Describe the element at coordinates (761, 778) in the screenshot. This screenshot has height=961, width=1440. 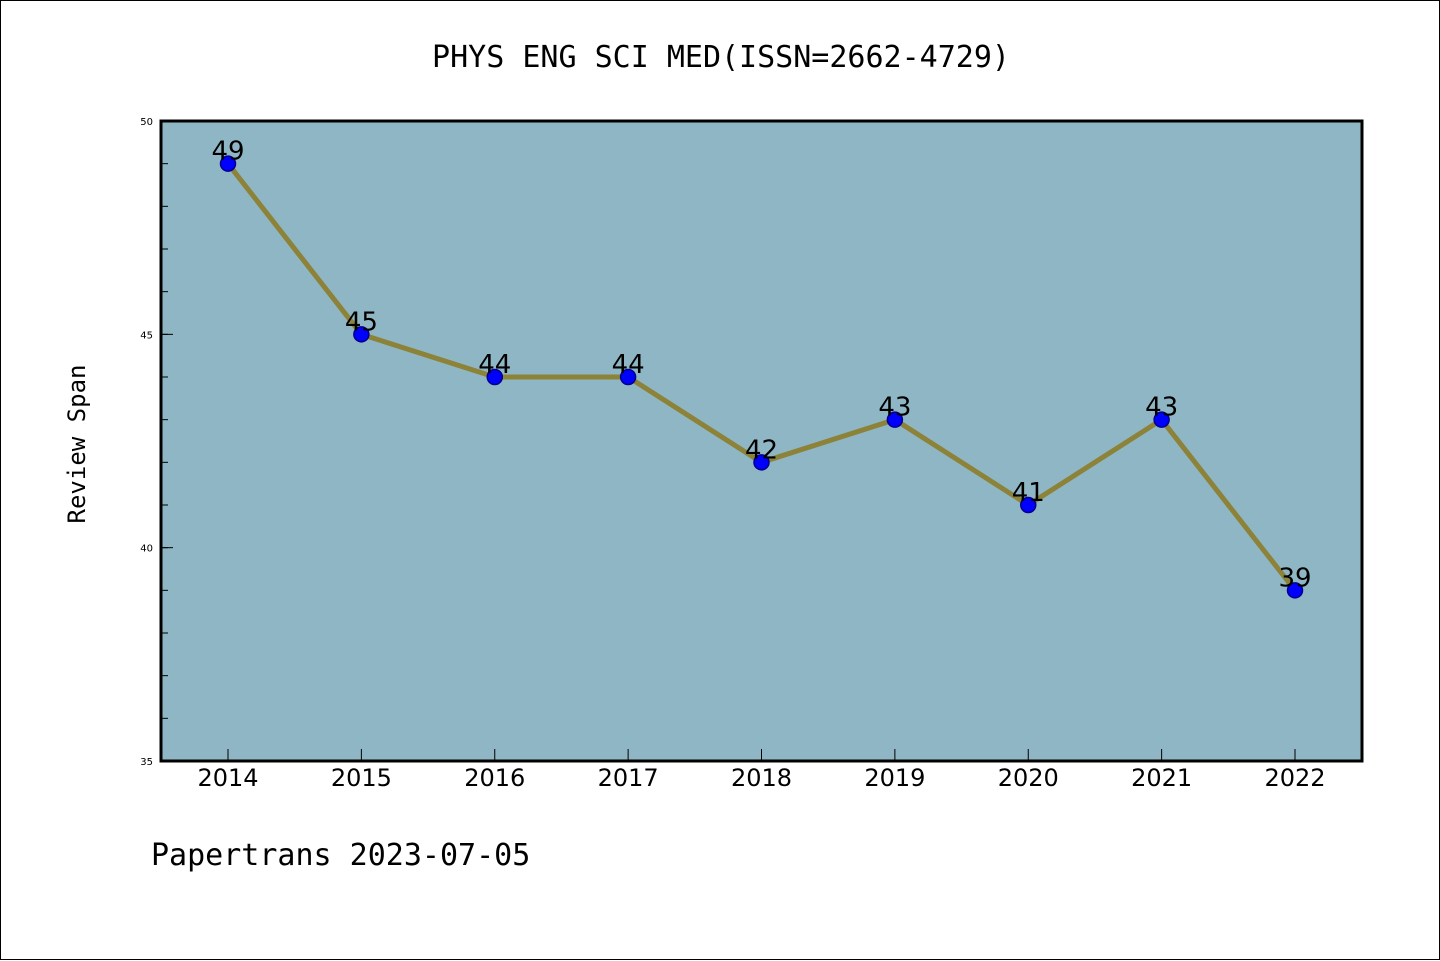
I see `x-tick-label: 2018` at that location.